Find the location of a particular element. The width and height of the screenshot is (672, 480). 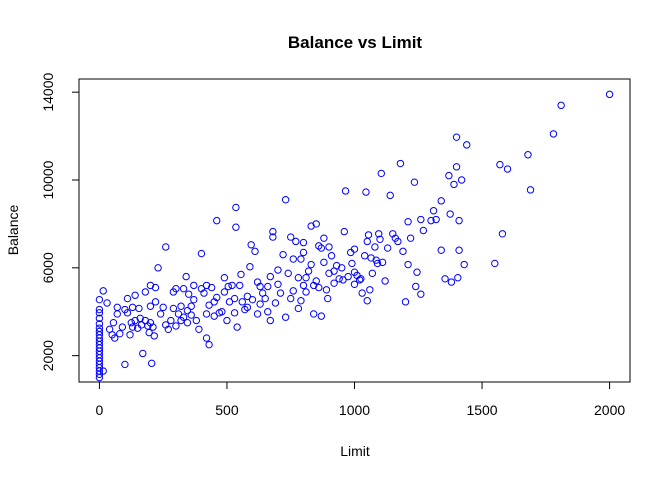

y-axis-label: Balance is located at coordinates (13, 229).